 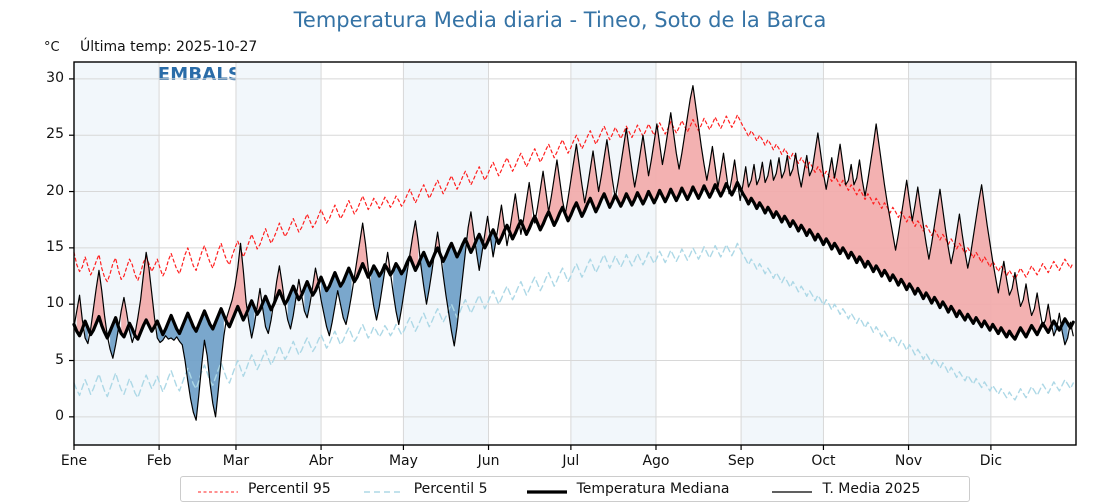 What do you see at coordinates (656, 461) in the screenshot?
I see `x-tick-ago: Ago` at bounding box center [656, 461].